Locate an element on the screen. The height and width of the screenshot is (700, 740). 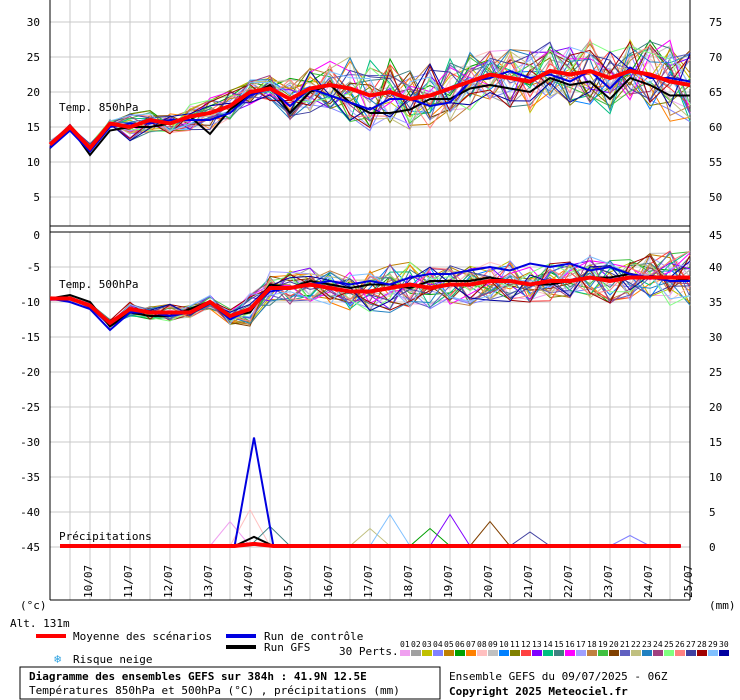
pert-number: 23 is located at coordinates (647, 644).